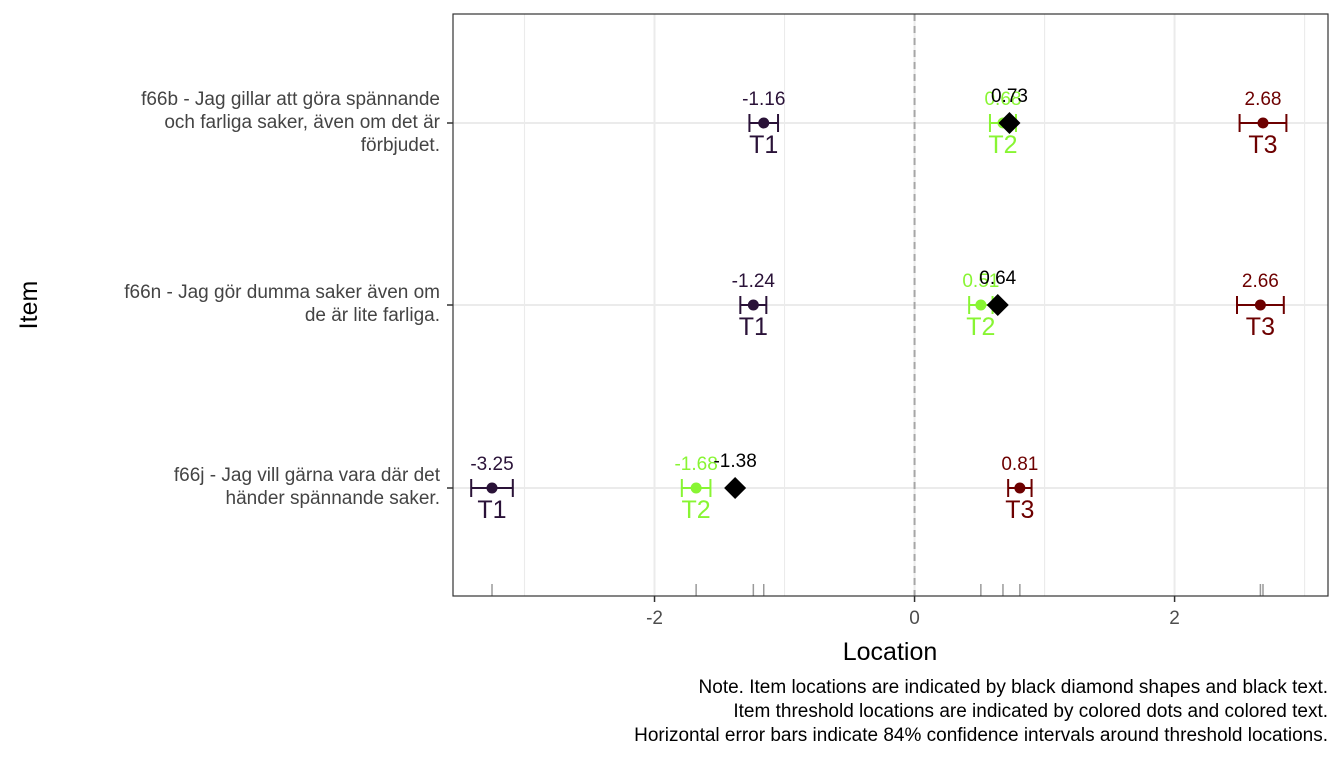 Image resolution: width=1344 pixels, height=768 pixels. Describe the element at coordinates (29, 305) in the screenshot. I see `y-axis-title: Item` at that location.